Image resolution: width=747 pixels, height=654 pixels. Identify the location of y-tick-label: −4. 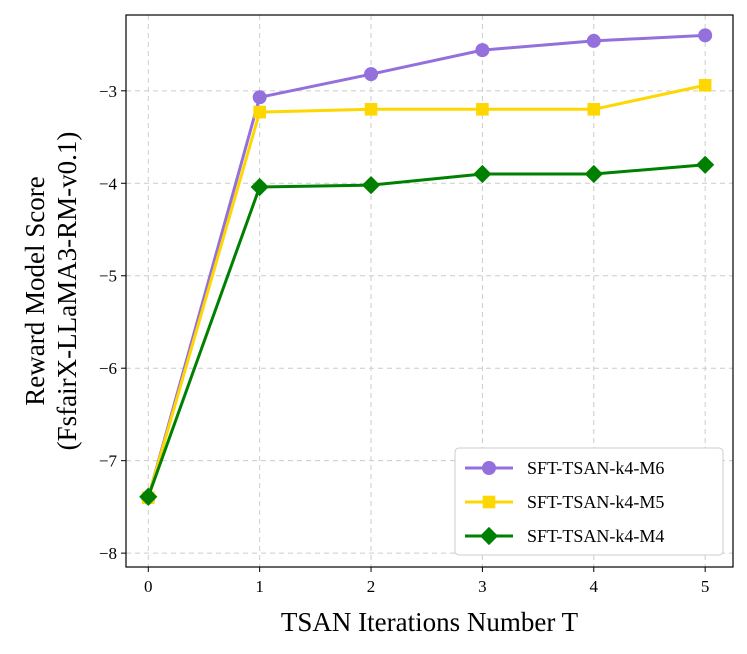
(108, 183).